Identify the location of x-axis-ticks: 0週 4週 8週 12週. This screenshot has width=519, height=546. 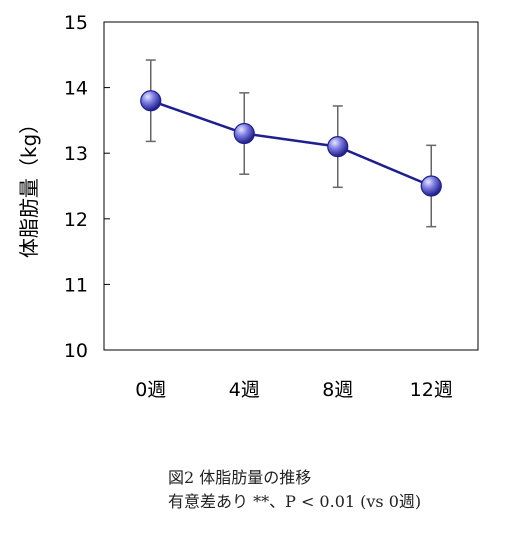
(294, 390).